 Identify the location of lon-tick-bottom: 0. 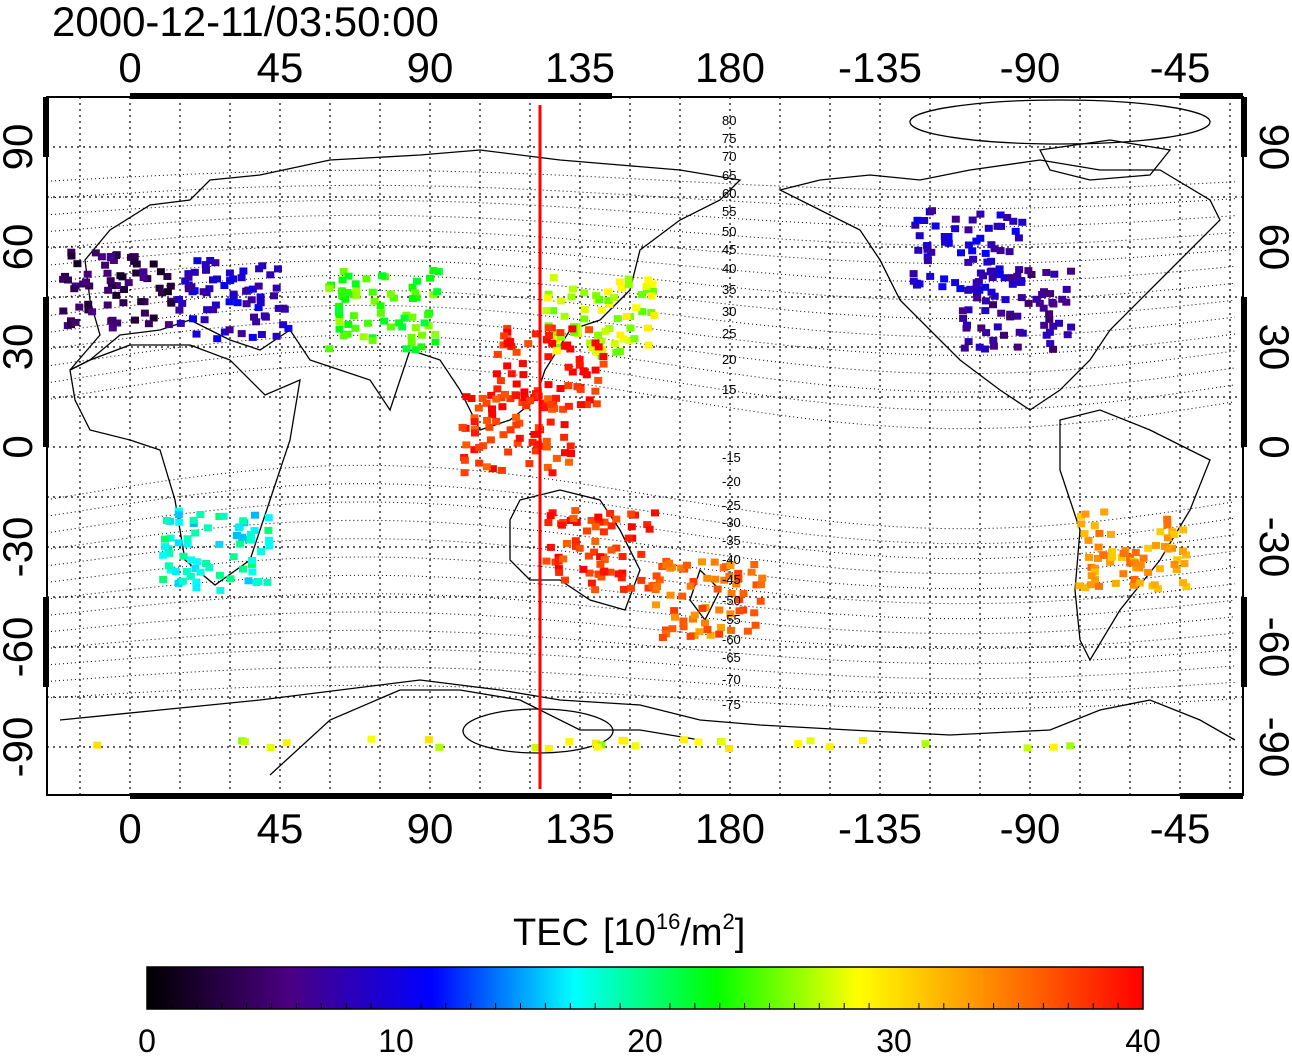
(129, 828).